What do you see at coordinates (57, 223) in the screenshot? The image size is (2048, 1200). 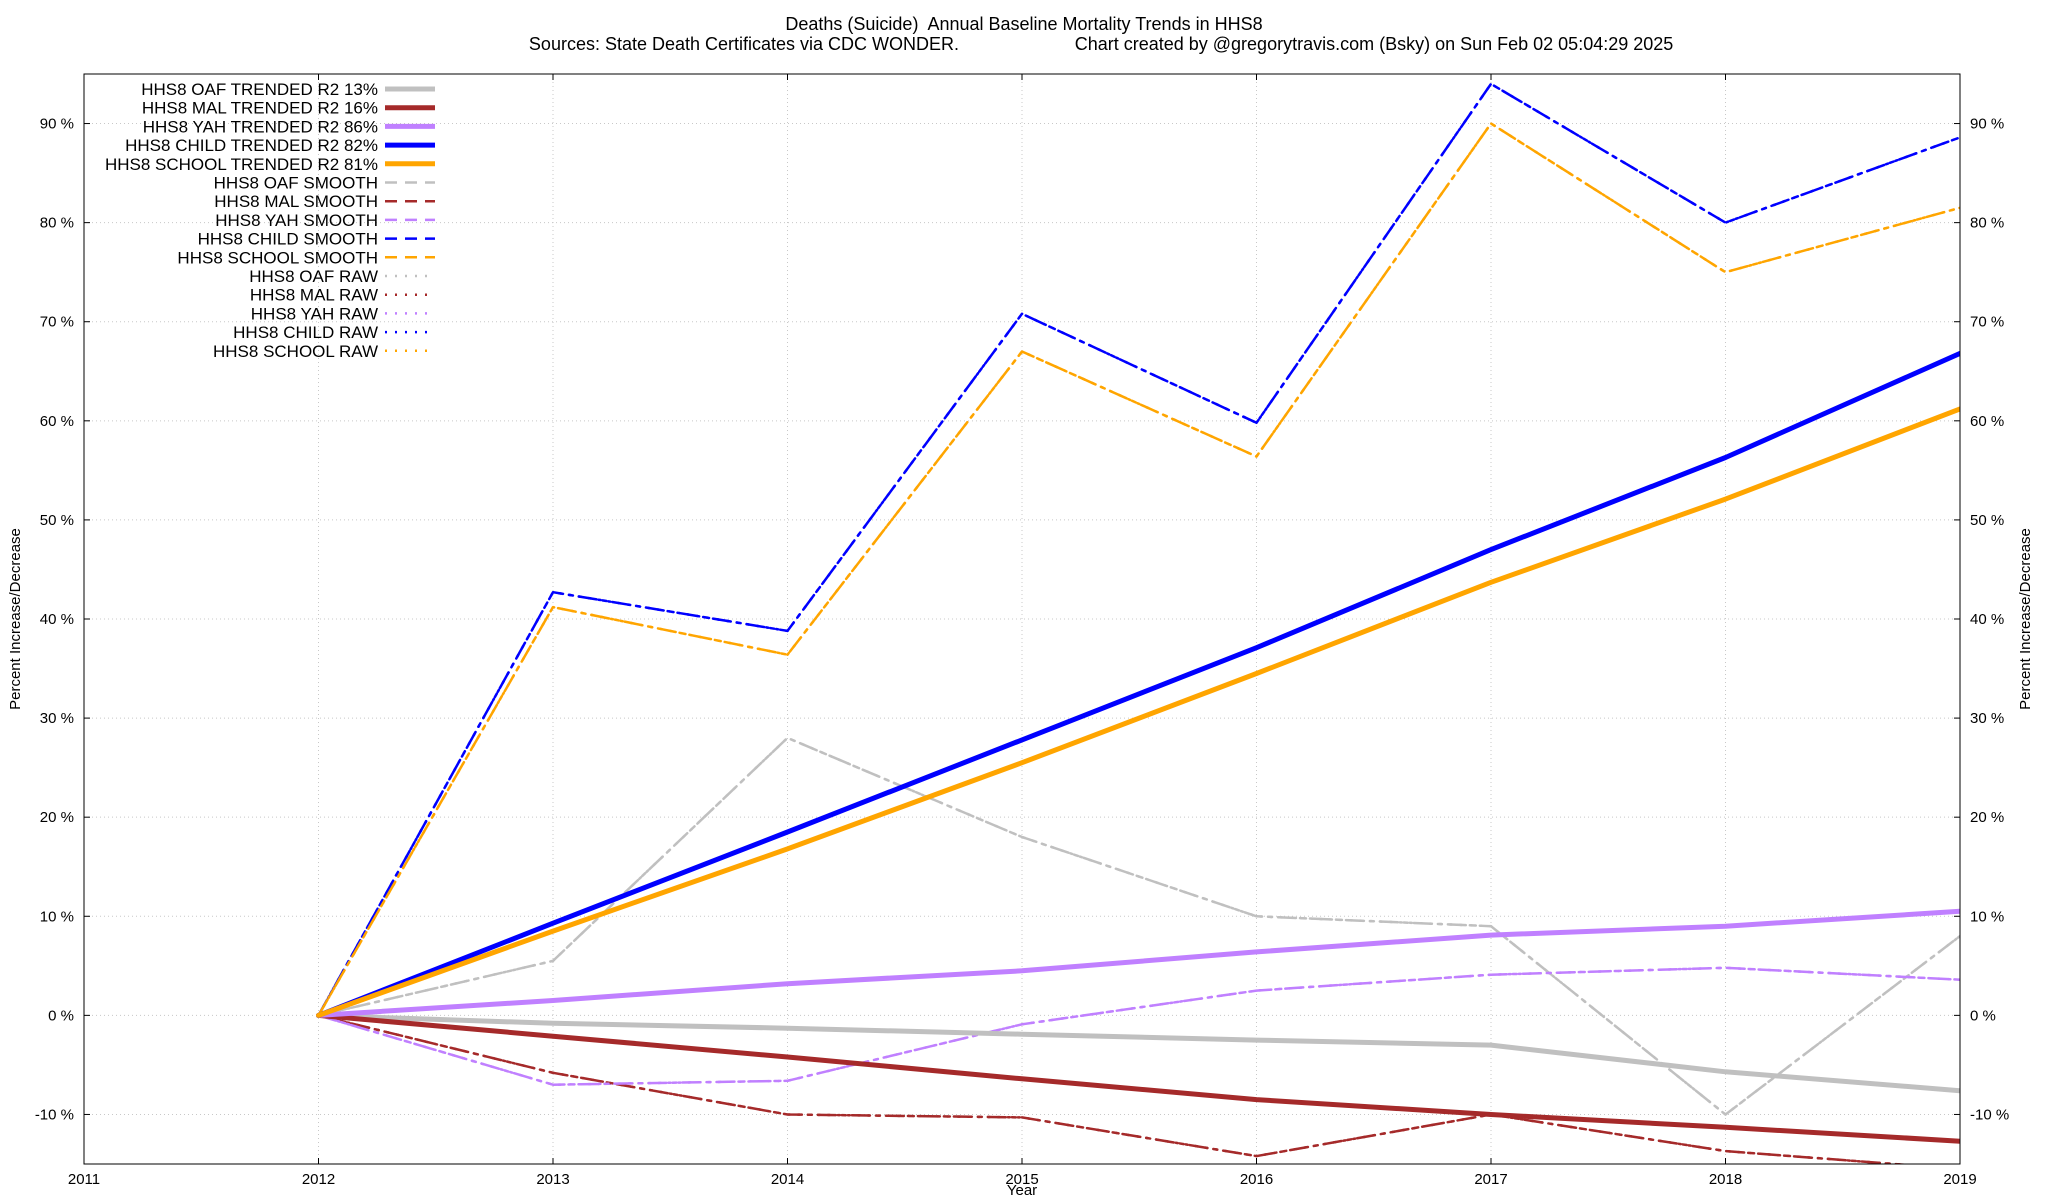 I see `y-tick-label: 80 %` at bounding box center [57, 223].